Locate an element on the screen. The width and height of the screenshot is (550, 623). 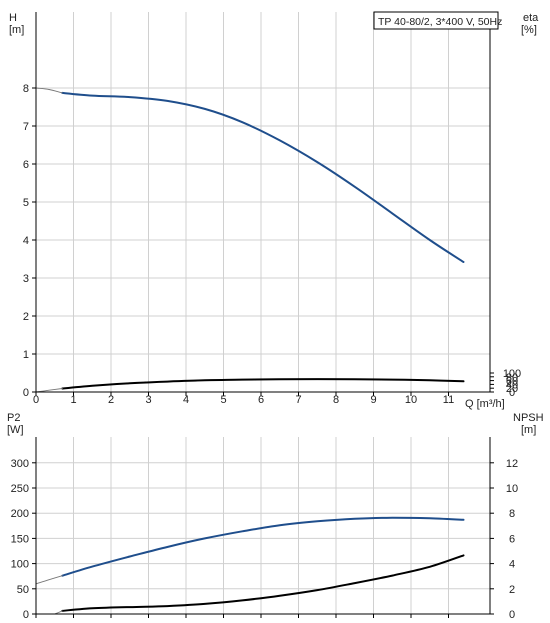
left-y-tick-label: 150 is located at coordinates (20, 539).